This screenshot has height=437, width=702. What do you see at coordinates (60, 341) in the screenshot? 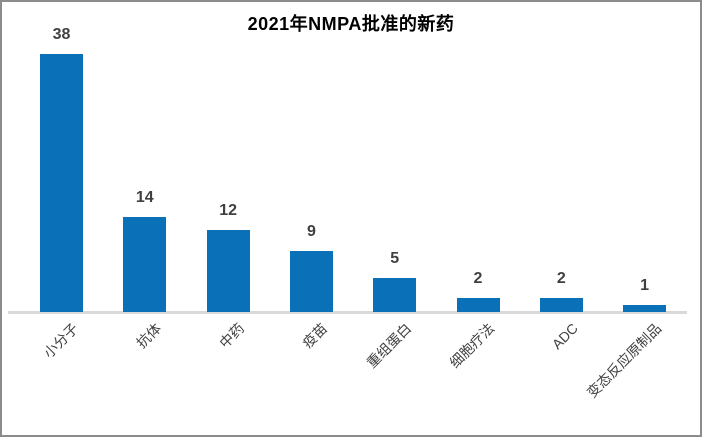
I see `x-axis-label: 小分子` at bounding box center [60, 341].